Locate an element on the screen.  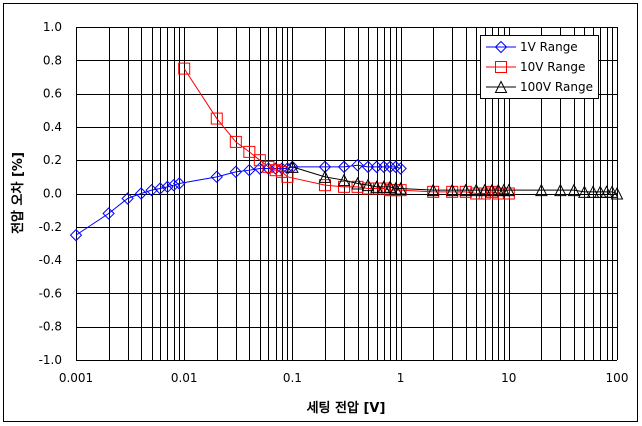
legend-box is located at coordinates (539, 67).